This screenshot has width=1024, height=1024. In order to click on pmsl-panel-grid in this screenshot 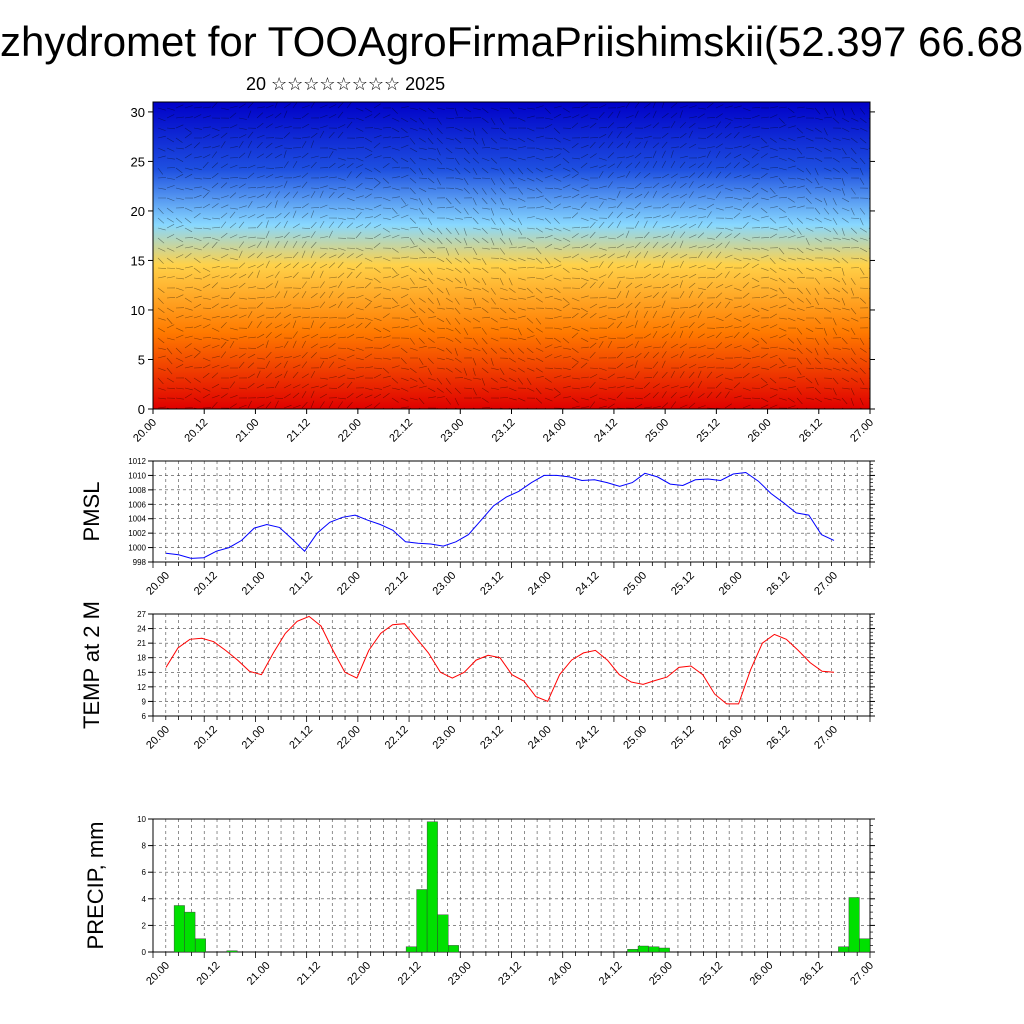, I will do `click(511, 511)`.